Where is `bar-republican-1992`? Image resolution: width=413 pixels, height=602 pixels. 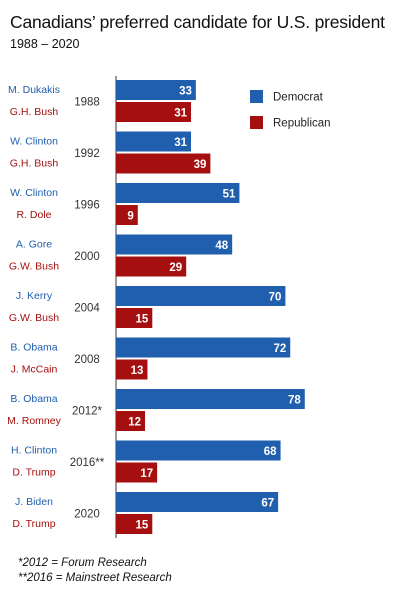
bar-republican-1992 is located at coordinates (163, 163).